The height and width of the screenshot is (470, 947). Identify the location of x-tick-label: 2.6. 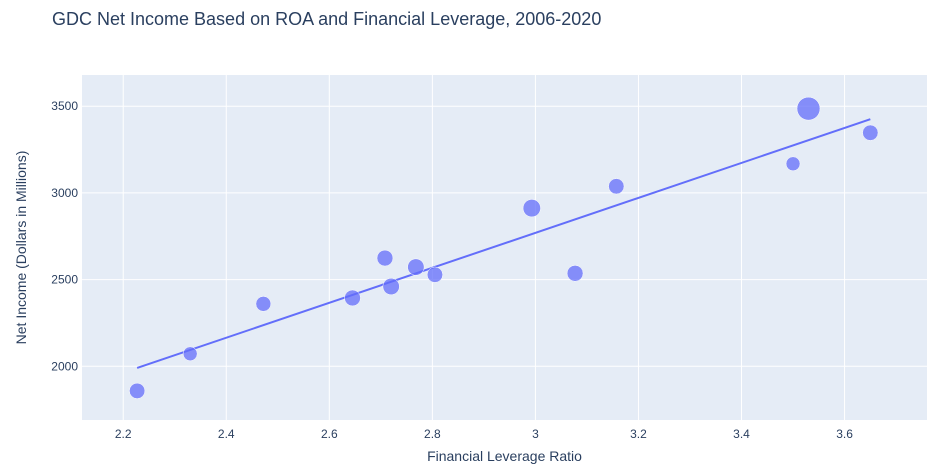
(329, 434).